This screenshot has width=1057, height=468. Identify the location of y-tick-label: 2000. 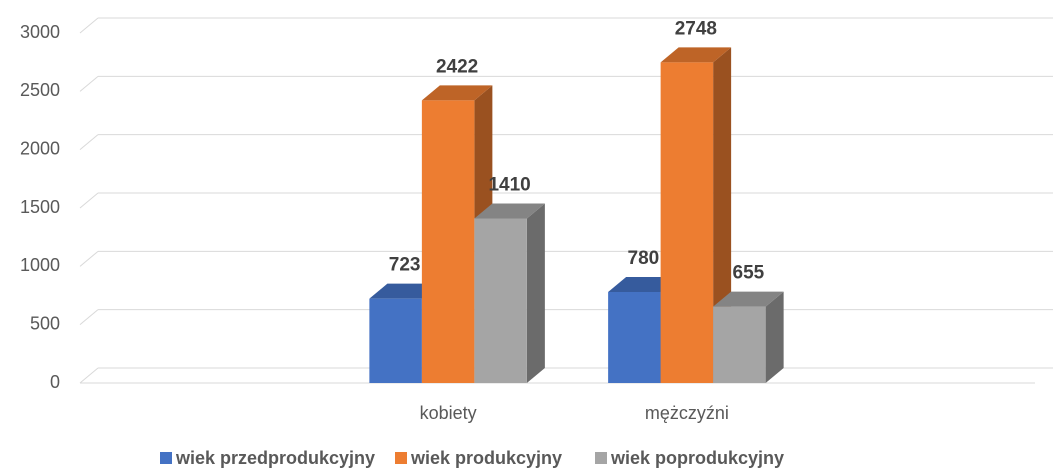
(40, 148).